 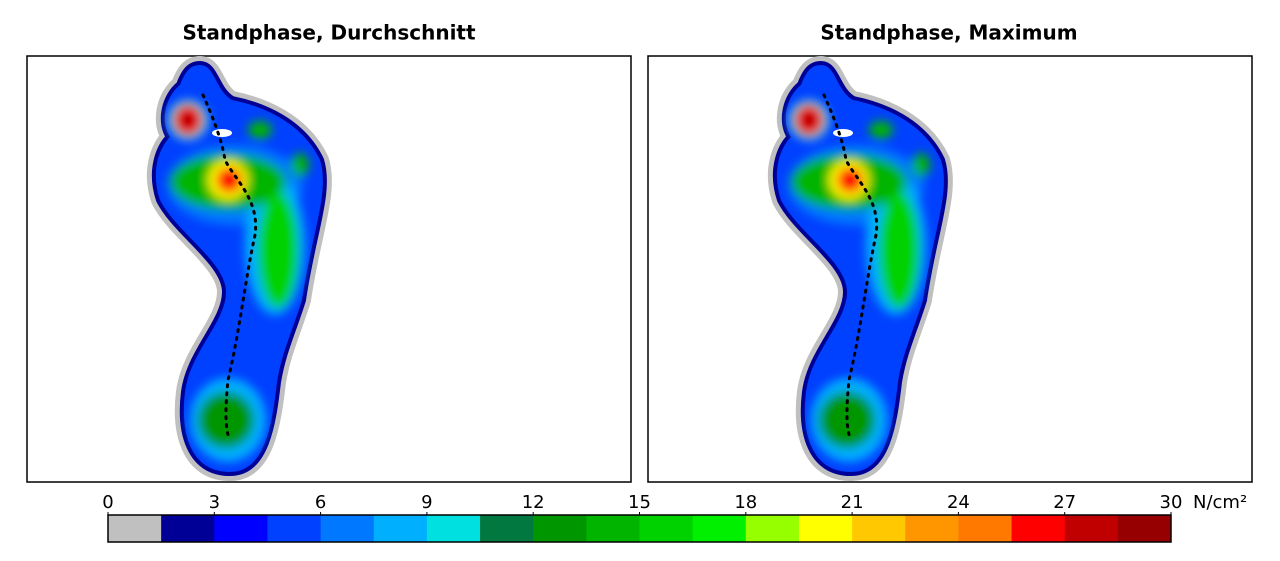 I want to click on colorbar-tick-label: 3, so click(x=214, y=502).